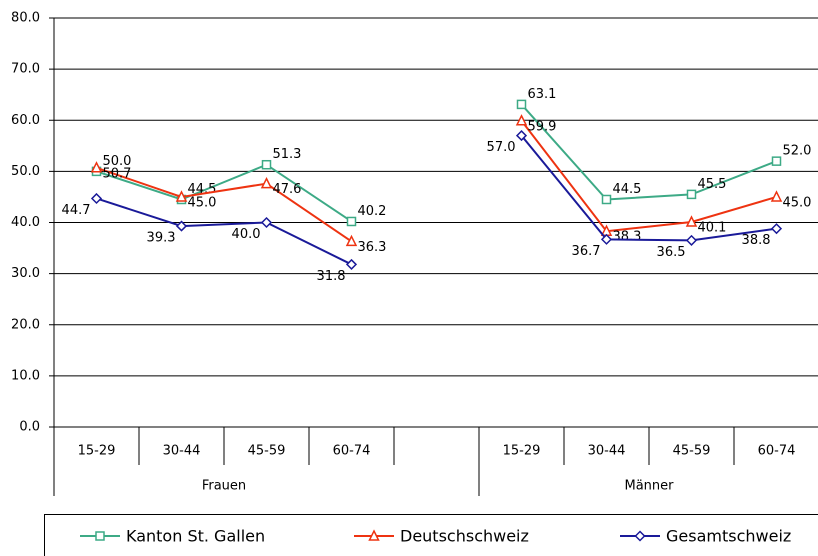 This screenshot has height=556, width=818. I want to click on value-label: 63.1, so click(542, 94).